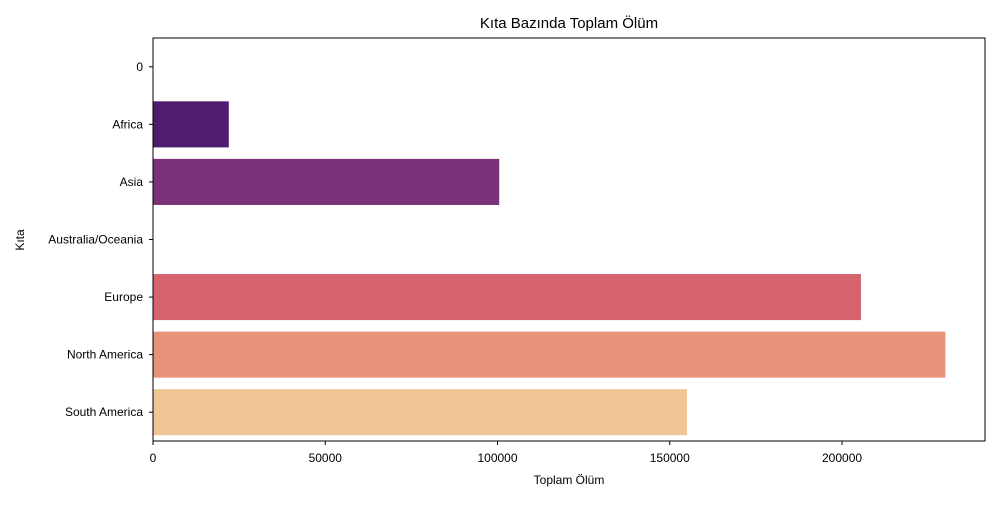  Describe the element at coordinates (127, 124) in the screenshot. I see `y-tick-label-1: Africa` at that location.